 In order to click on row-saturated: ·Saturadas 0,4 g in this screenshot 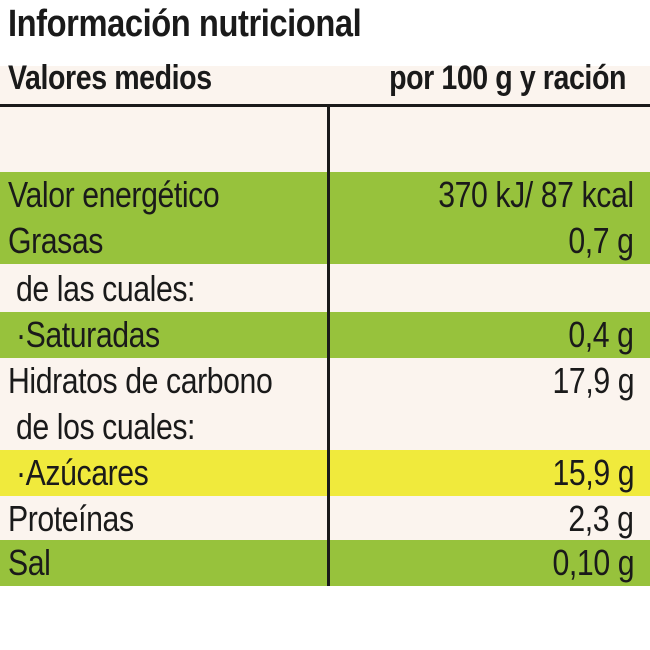, I will do `click(325, 335)`.